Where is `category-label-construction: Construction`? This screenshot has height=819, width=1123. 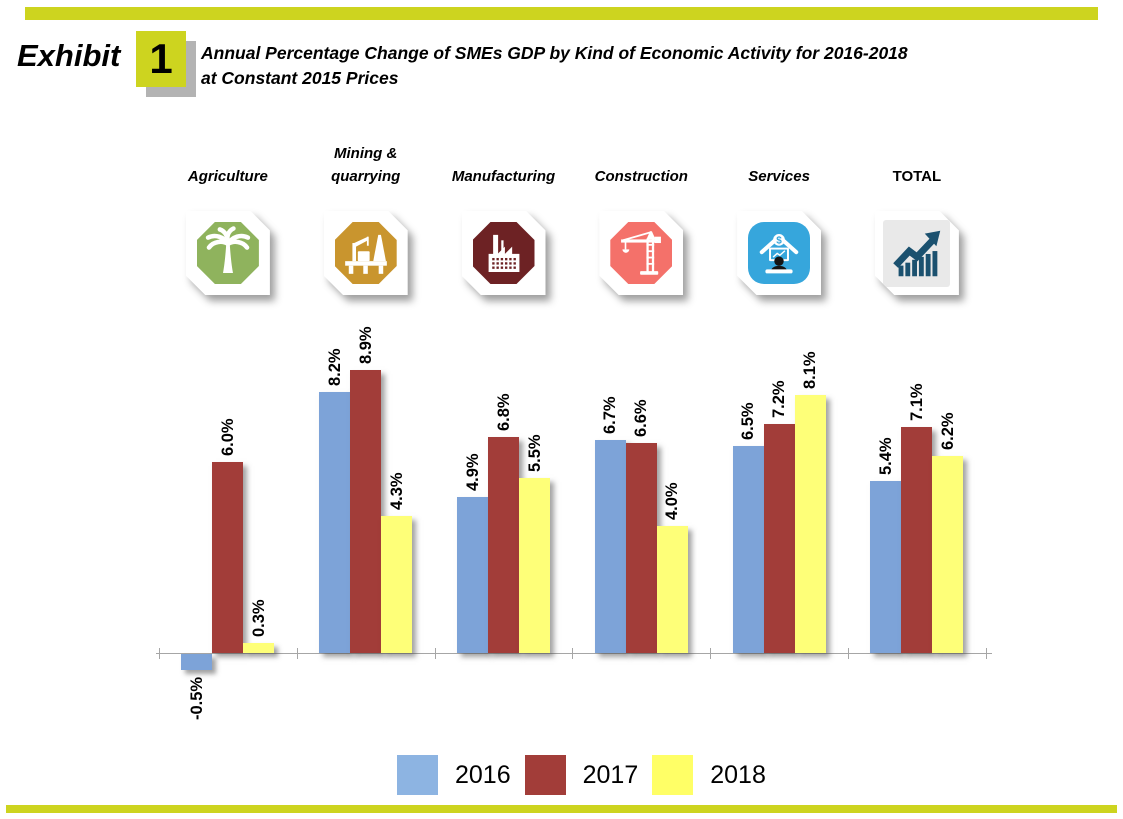
category-label-construction: Construction is located at coordinates (641, 161).